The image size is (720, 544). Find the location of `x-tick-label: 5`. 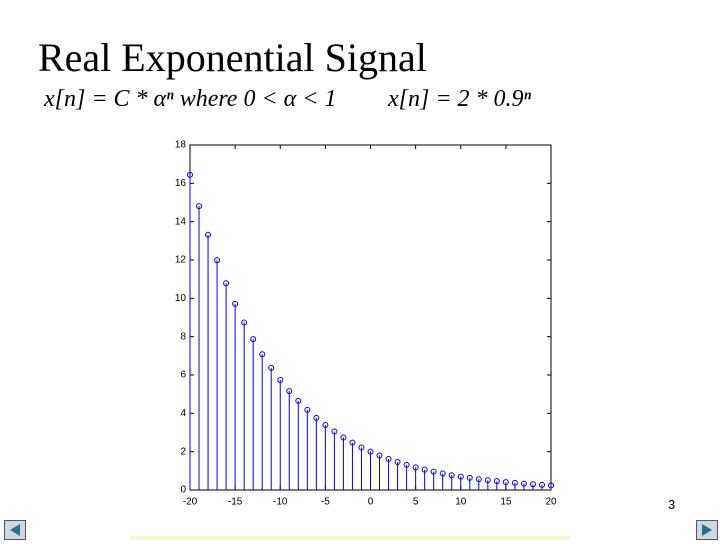

x-tick-label: 5 is located at coordinates (416, 502).